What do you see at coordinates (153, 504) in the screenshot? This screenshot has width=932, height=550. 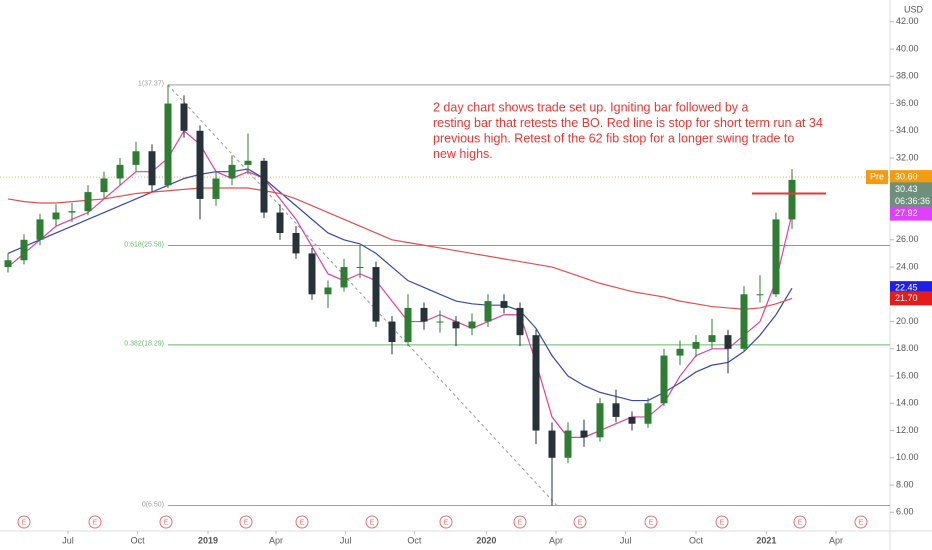 I see `fib-label: 0(6.50)` at bounding box center [153, 504].